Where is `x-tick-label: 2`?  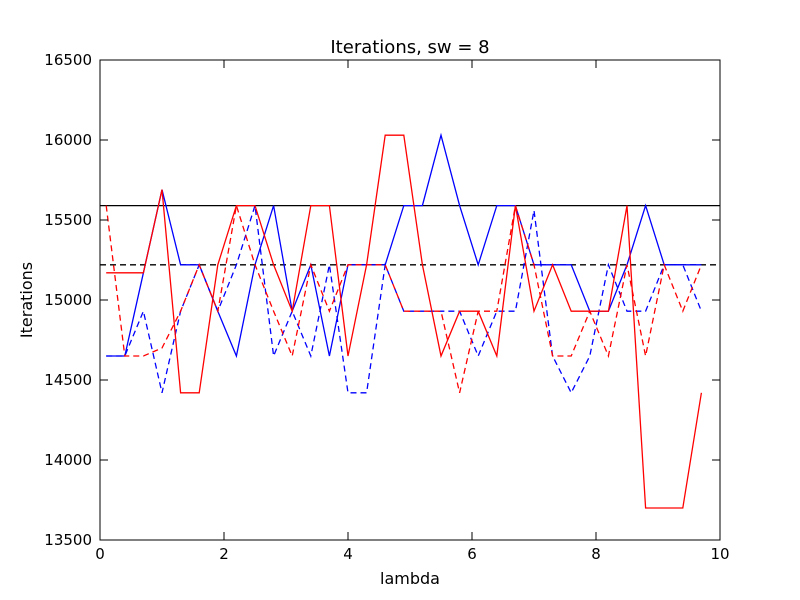 x-tick-label: 2 is located at coordinates (224, 554).